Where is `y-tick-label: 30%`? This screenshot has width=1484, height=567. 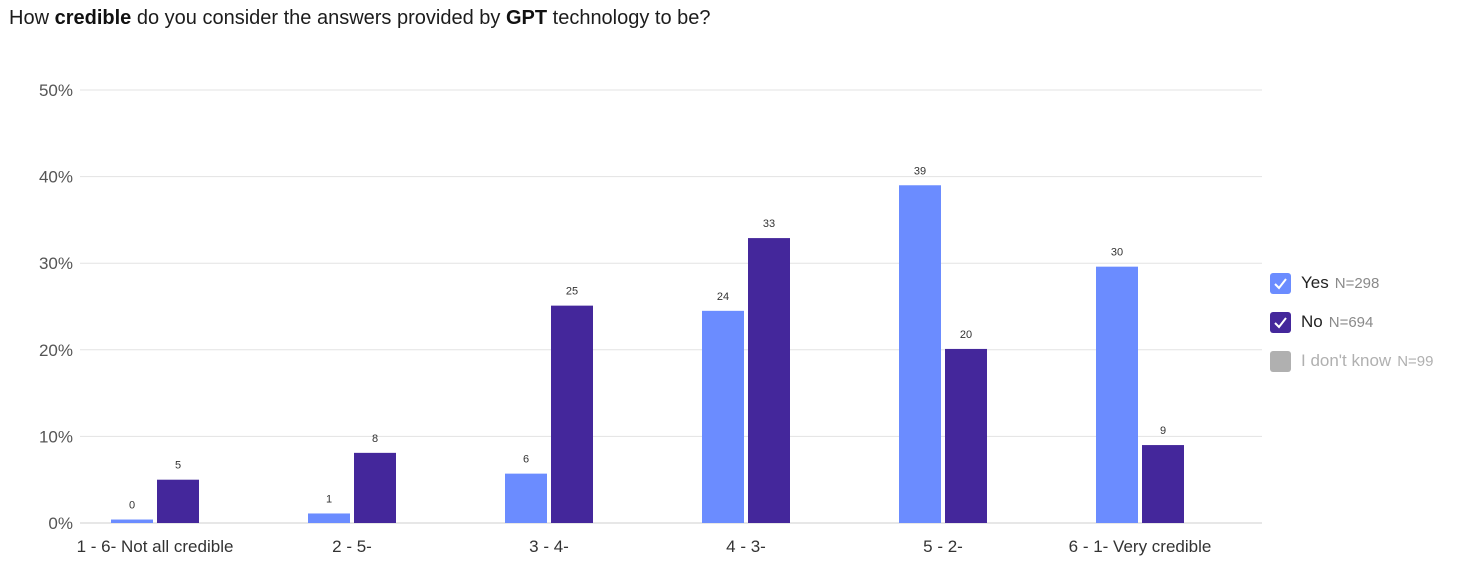
y-tick-label: 30% is located at coordinates (56, 263).